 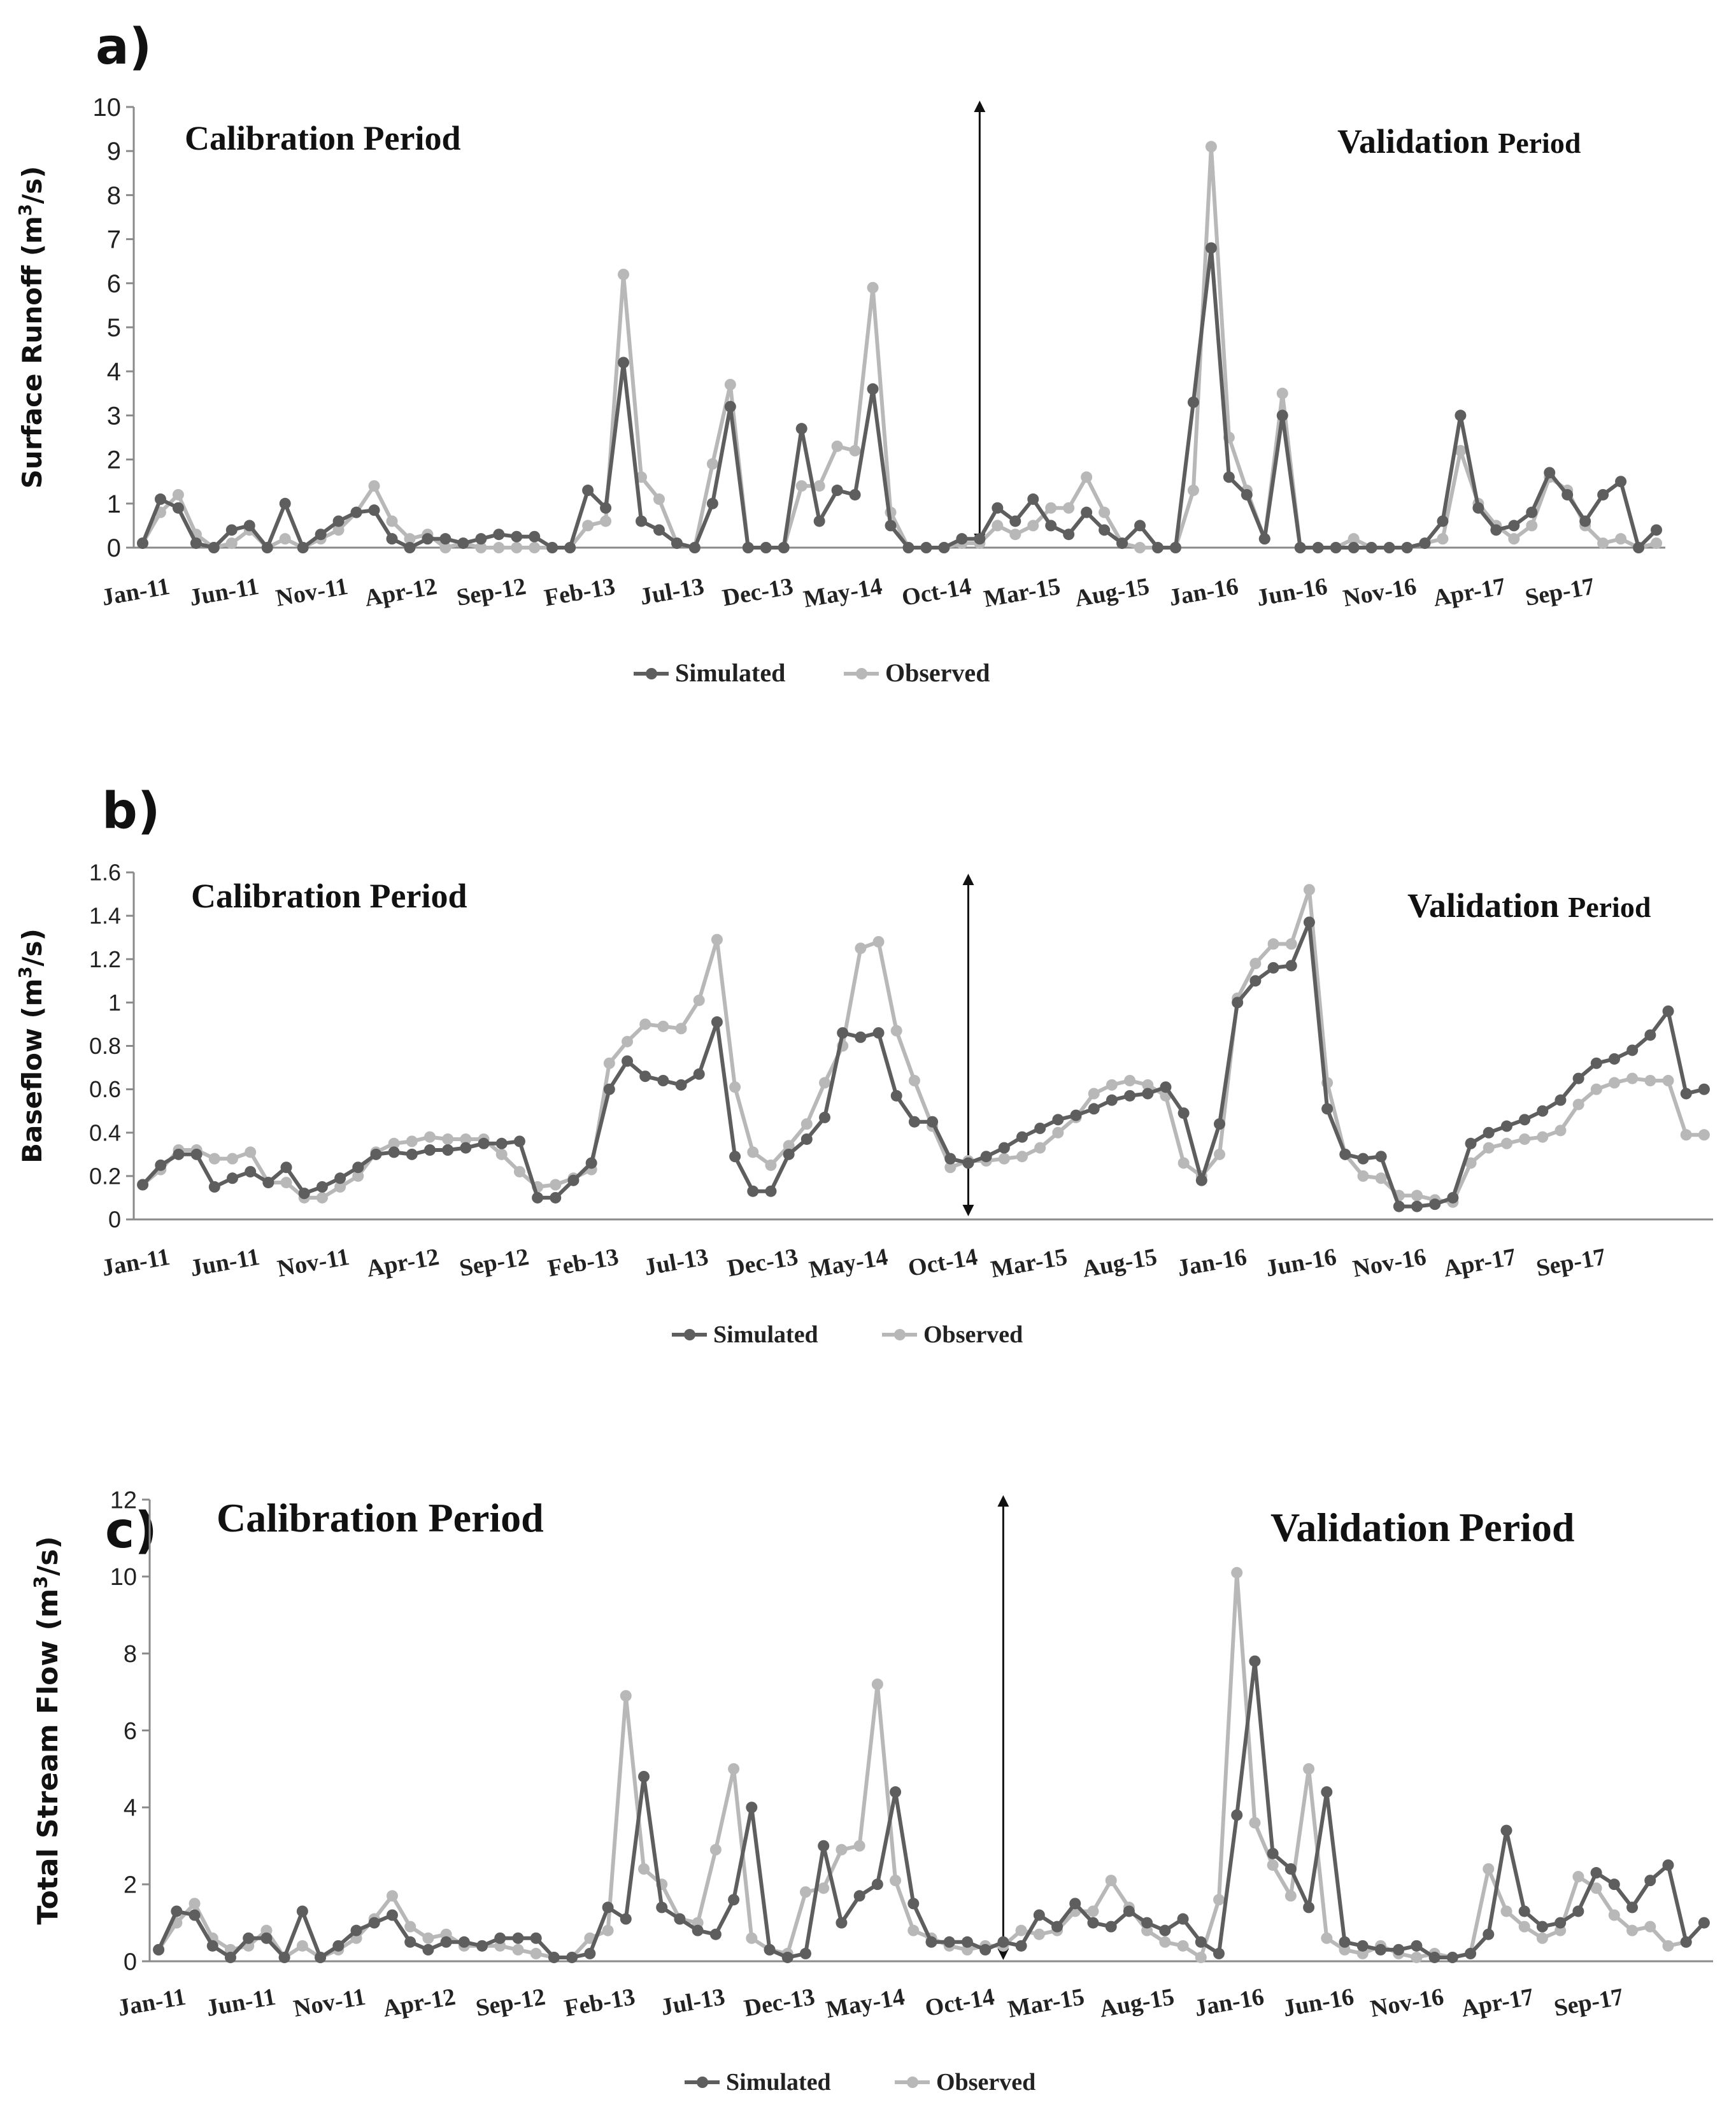 What do you see at coordinates (225, 1263) in the screenshot?
I see `x-tick-label: Jun-11` at bounding box center [225, 1263].